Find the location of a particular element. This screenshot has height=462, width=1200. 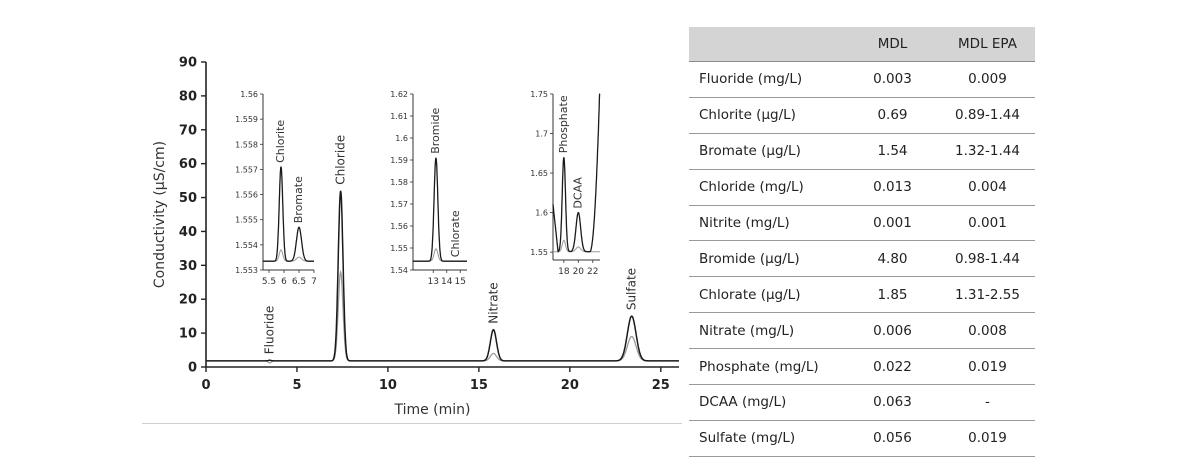

table-row: Bromate (µg/L) 1.54 1.32-1.44 is located at coordinates (862, 151).